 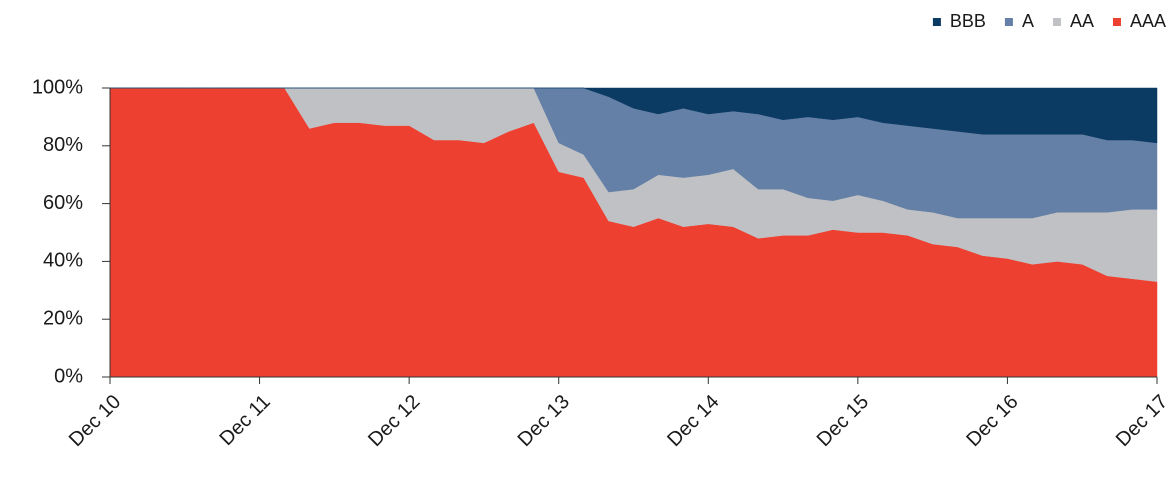 I want to click on x-tick-label: Dec 17, so click(x=1142, y=421).